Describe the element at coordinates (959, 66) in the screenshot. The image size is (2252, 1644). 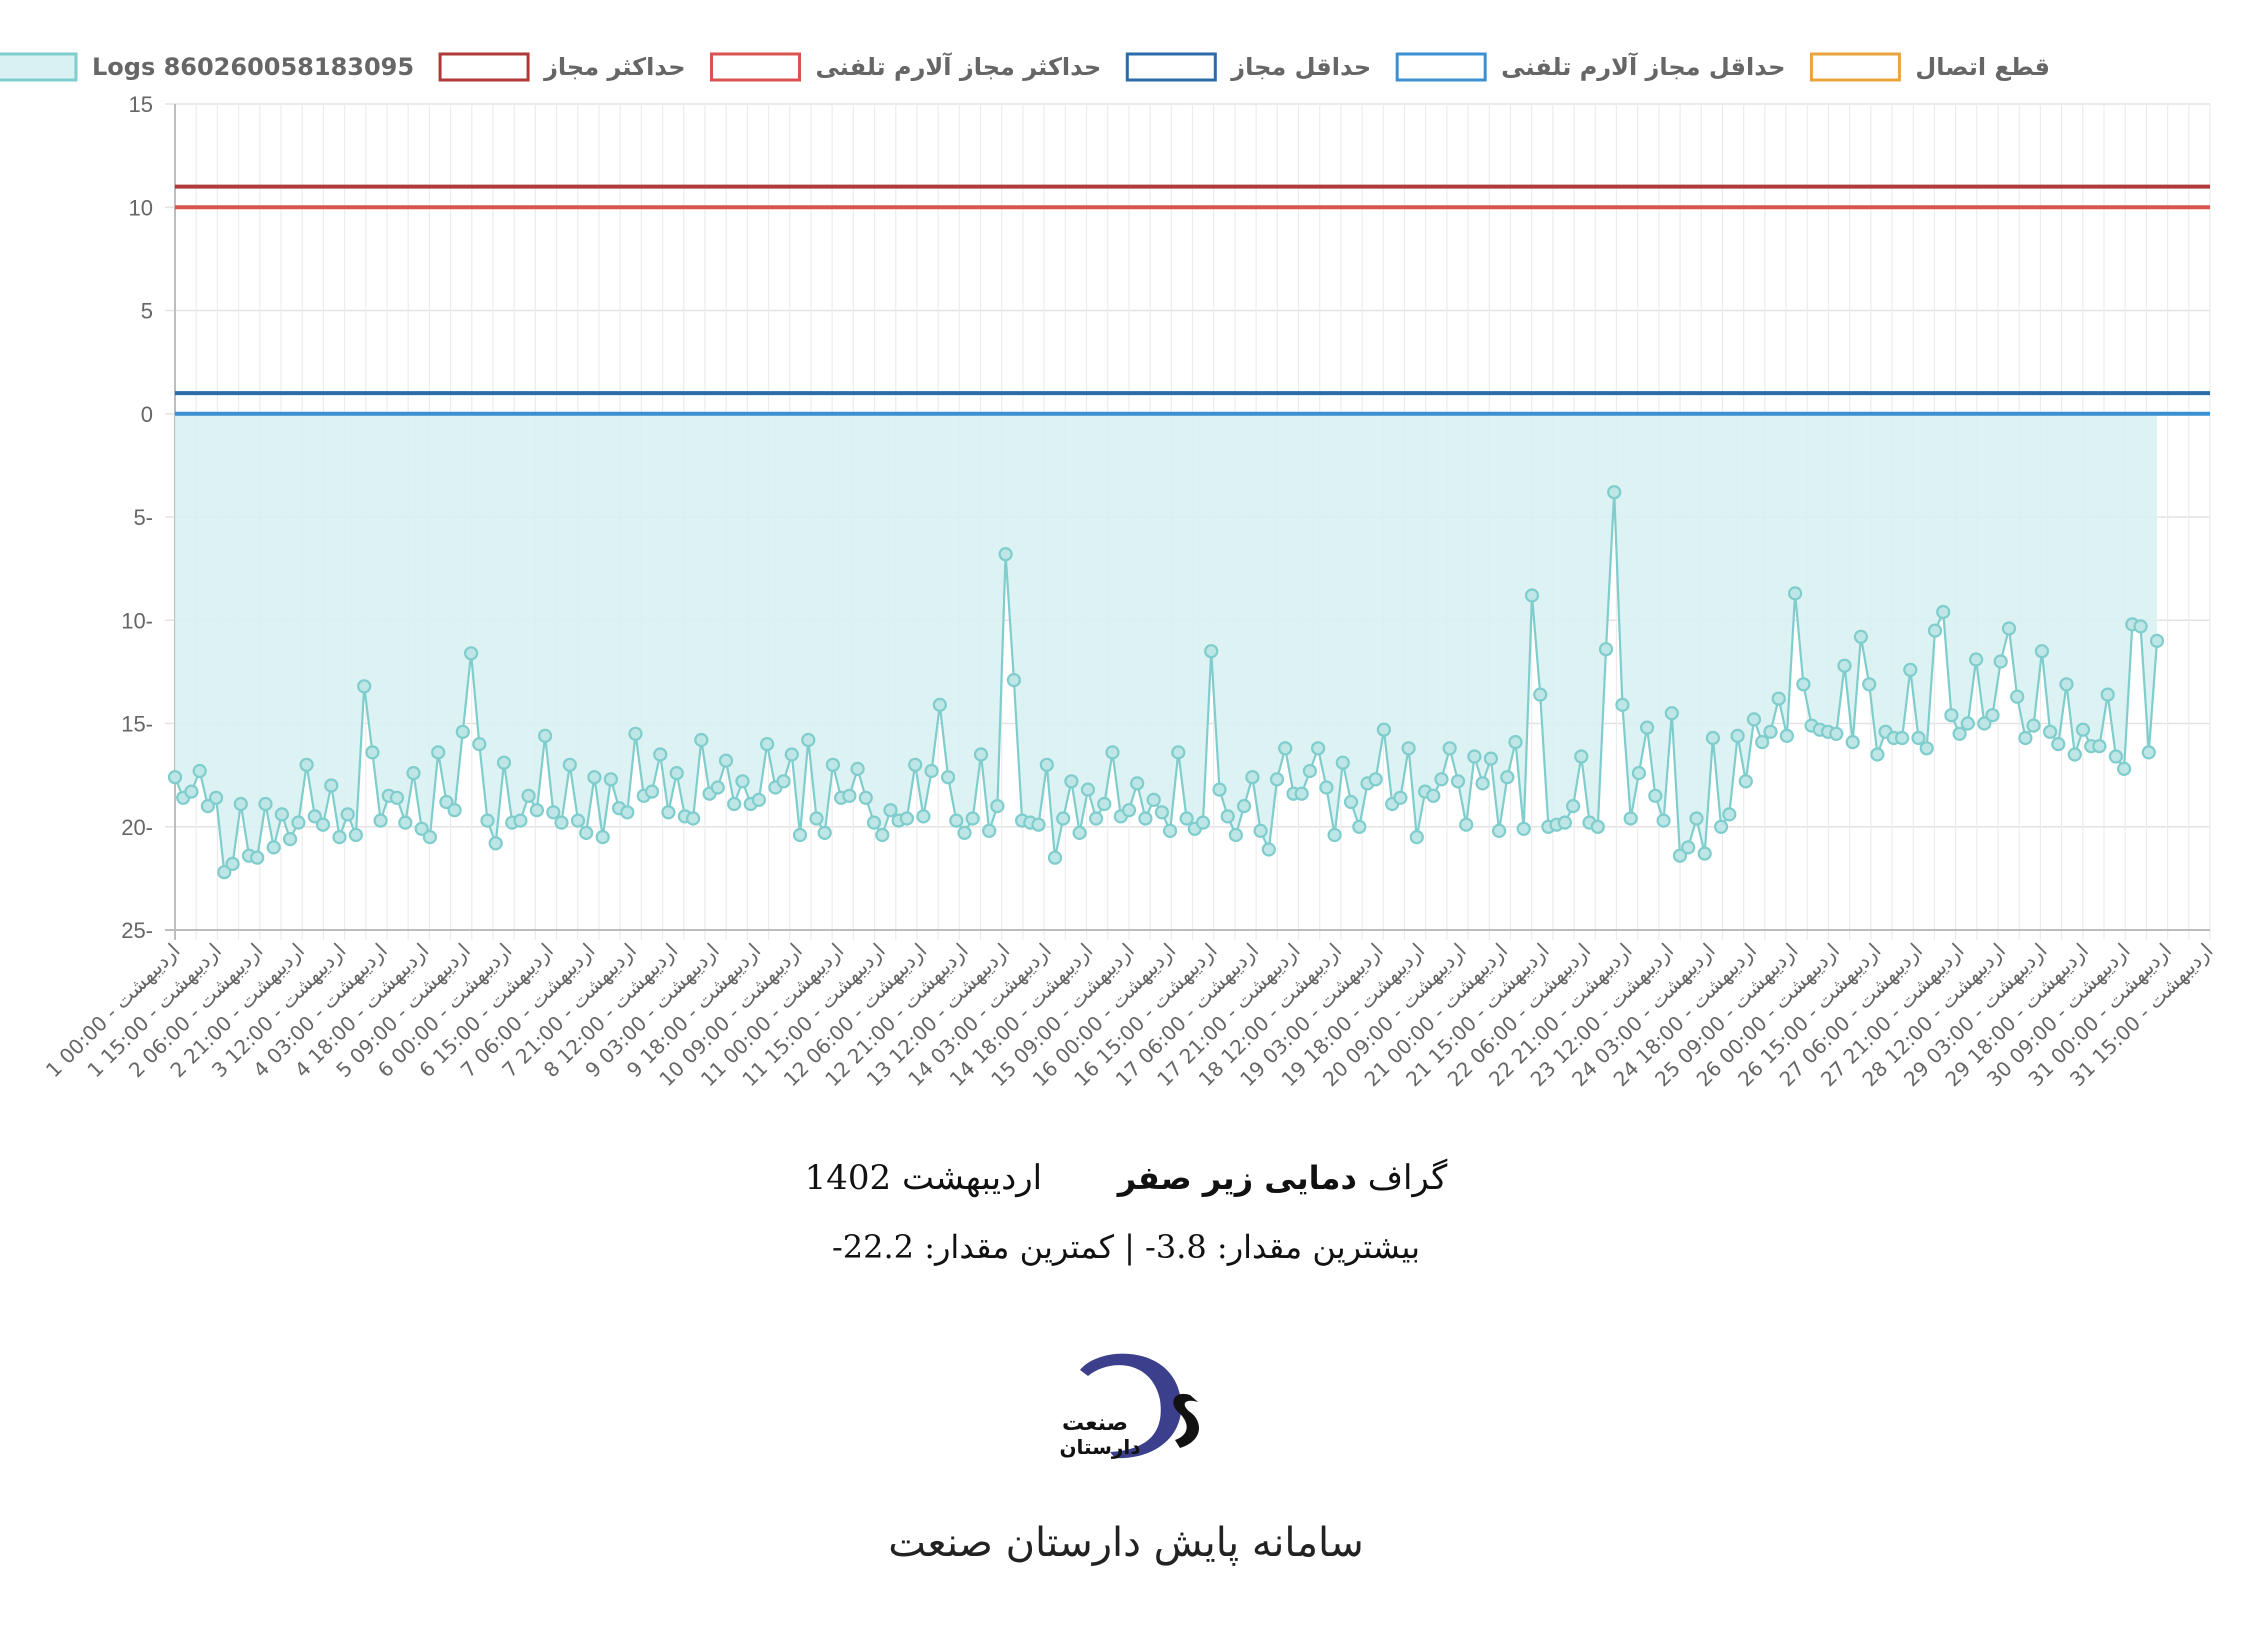
I see `legend-label: حداکثر مجاز آلارم تلفنی` at that location.